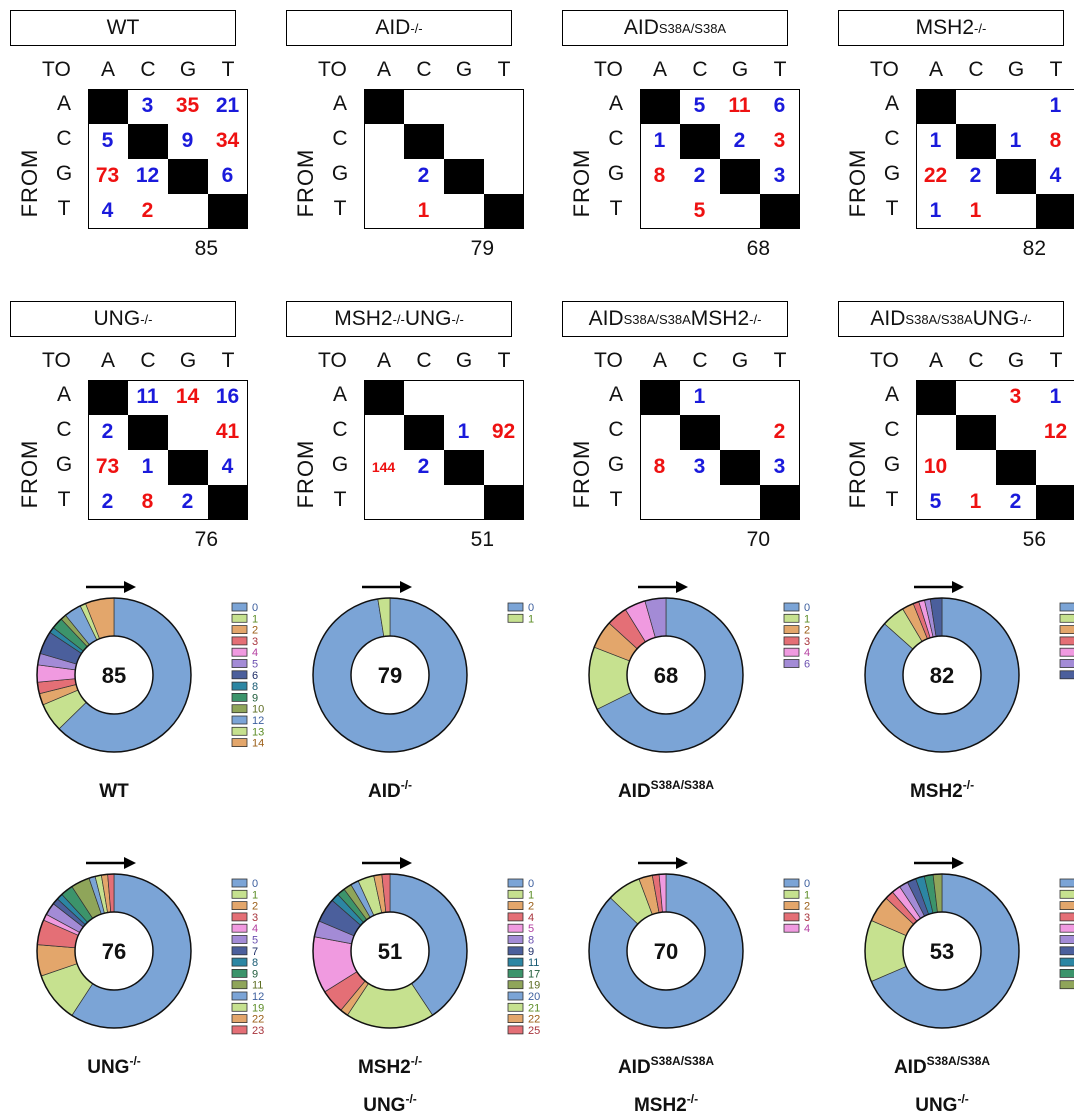 Image resolution: width=1074 pixels, height=1117 pixels. What do you see at coordinates (531, 907) in the screenshot?
I see `legend-label: 2` at bounding box center [531, 907].